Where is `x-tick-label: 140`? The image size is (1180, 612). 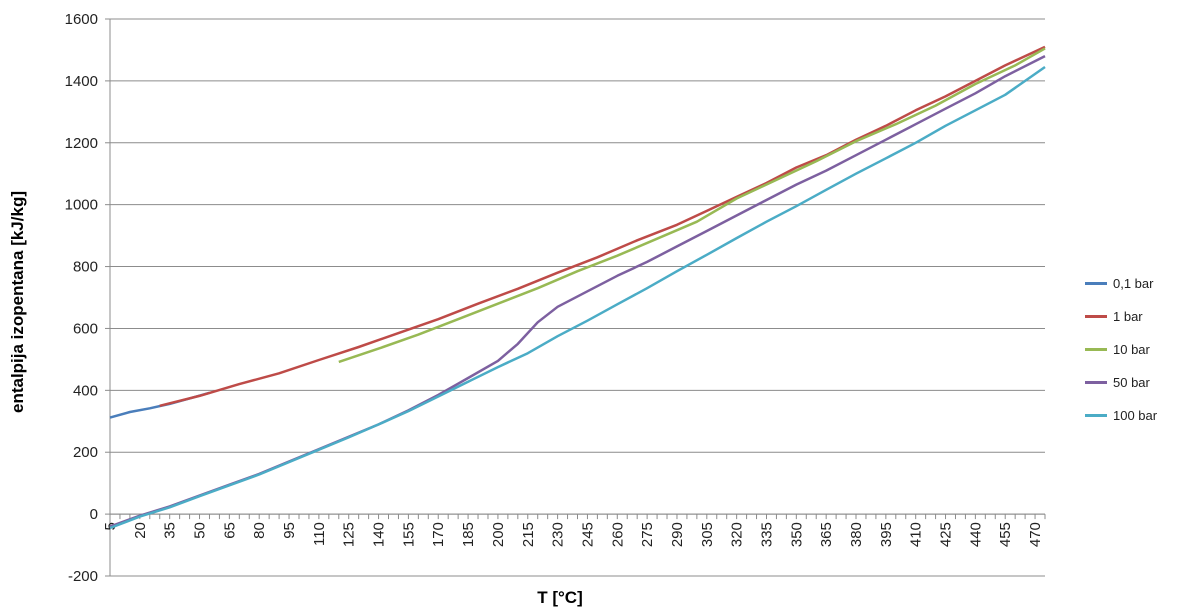
x-tick-label: 140 is located at coordinates (379, 534).